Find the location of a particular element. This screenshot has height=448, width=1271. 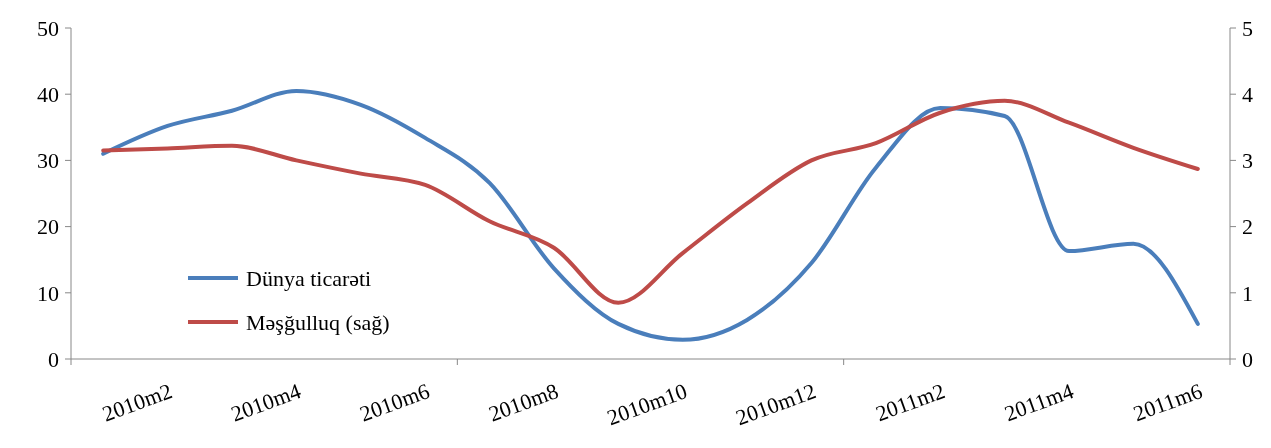

y-tick-label: 50 is located at coordinates (48, 28).